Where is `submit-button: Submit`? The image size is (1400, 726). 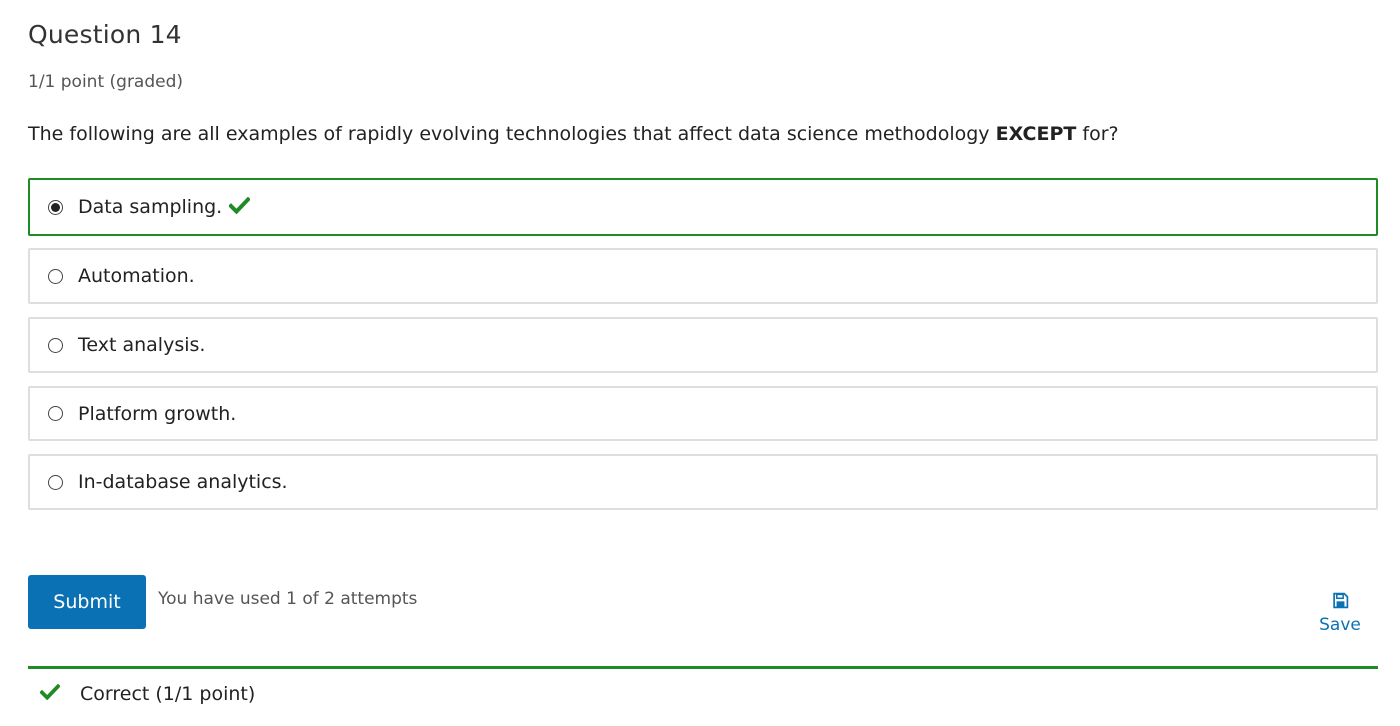
submit-button: Submit is located at coordinates (87, 602).